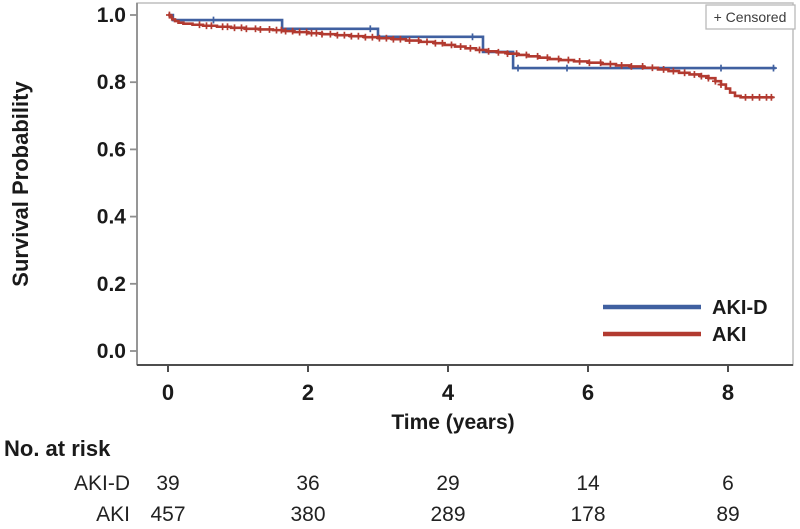  What do you see at coordinates (728, 392) in the screenshot?
I see `x-tick-label: 8` at bounding box center [728, 392].